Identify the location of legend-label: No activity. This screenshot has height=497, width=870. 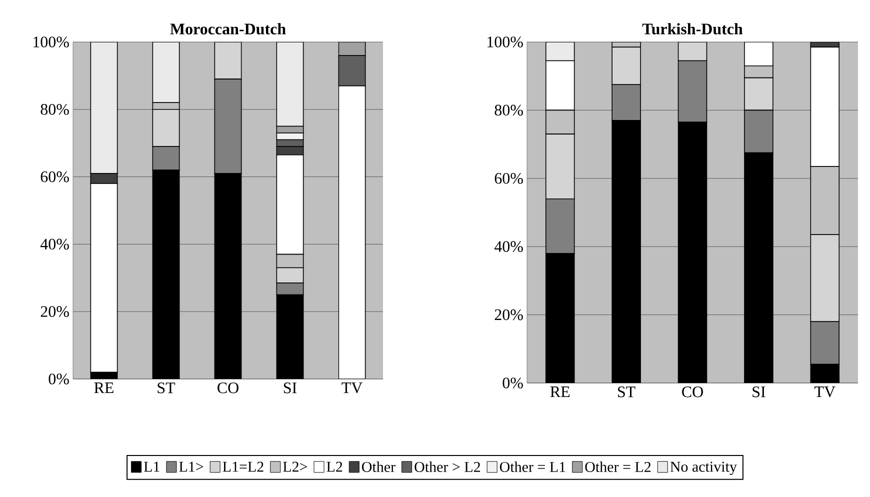
(703, 468).